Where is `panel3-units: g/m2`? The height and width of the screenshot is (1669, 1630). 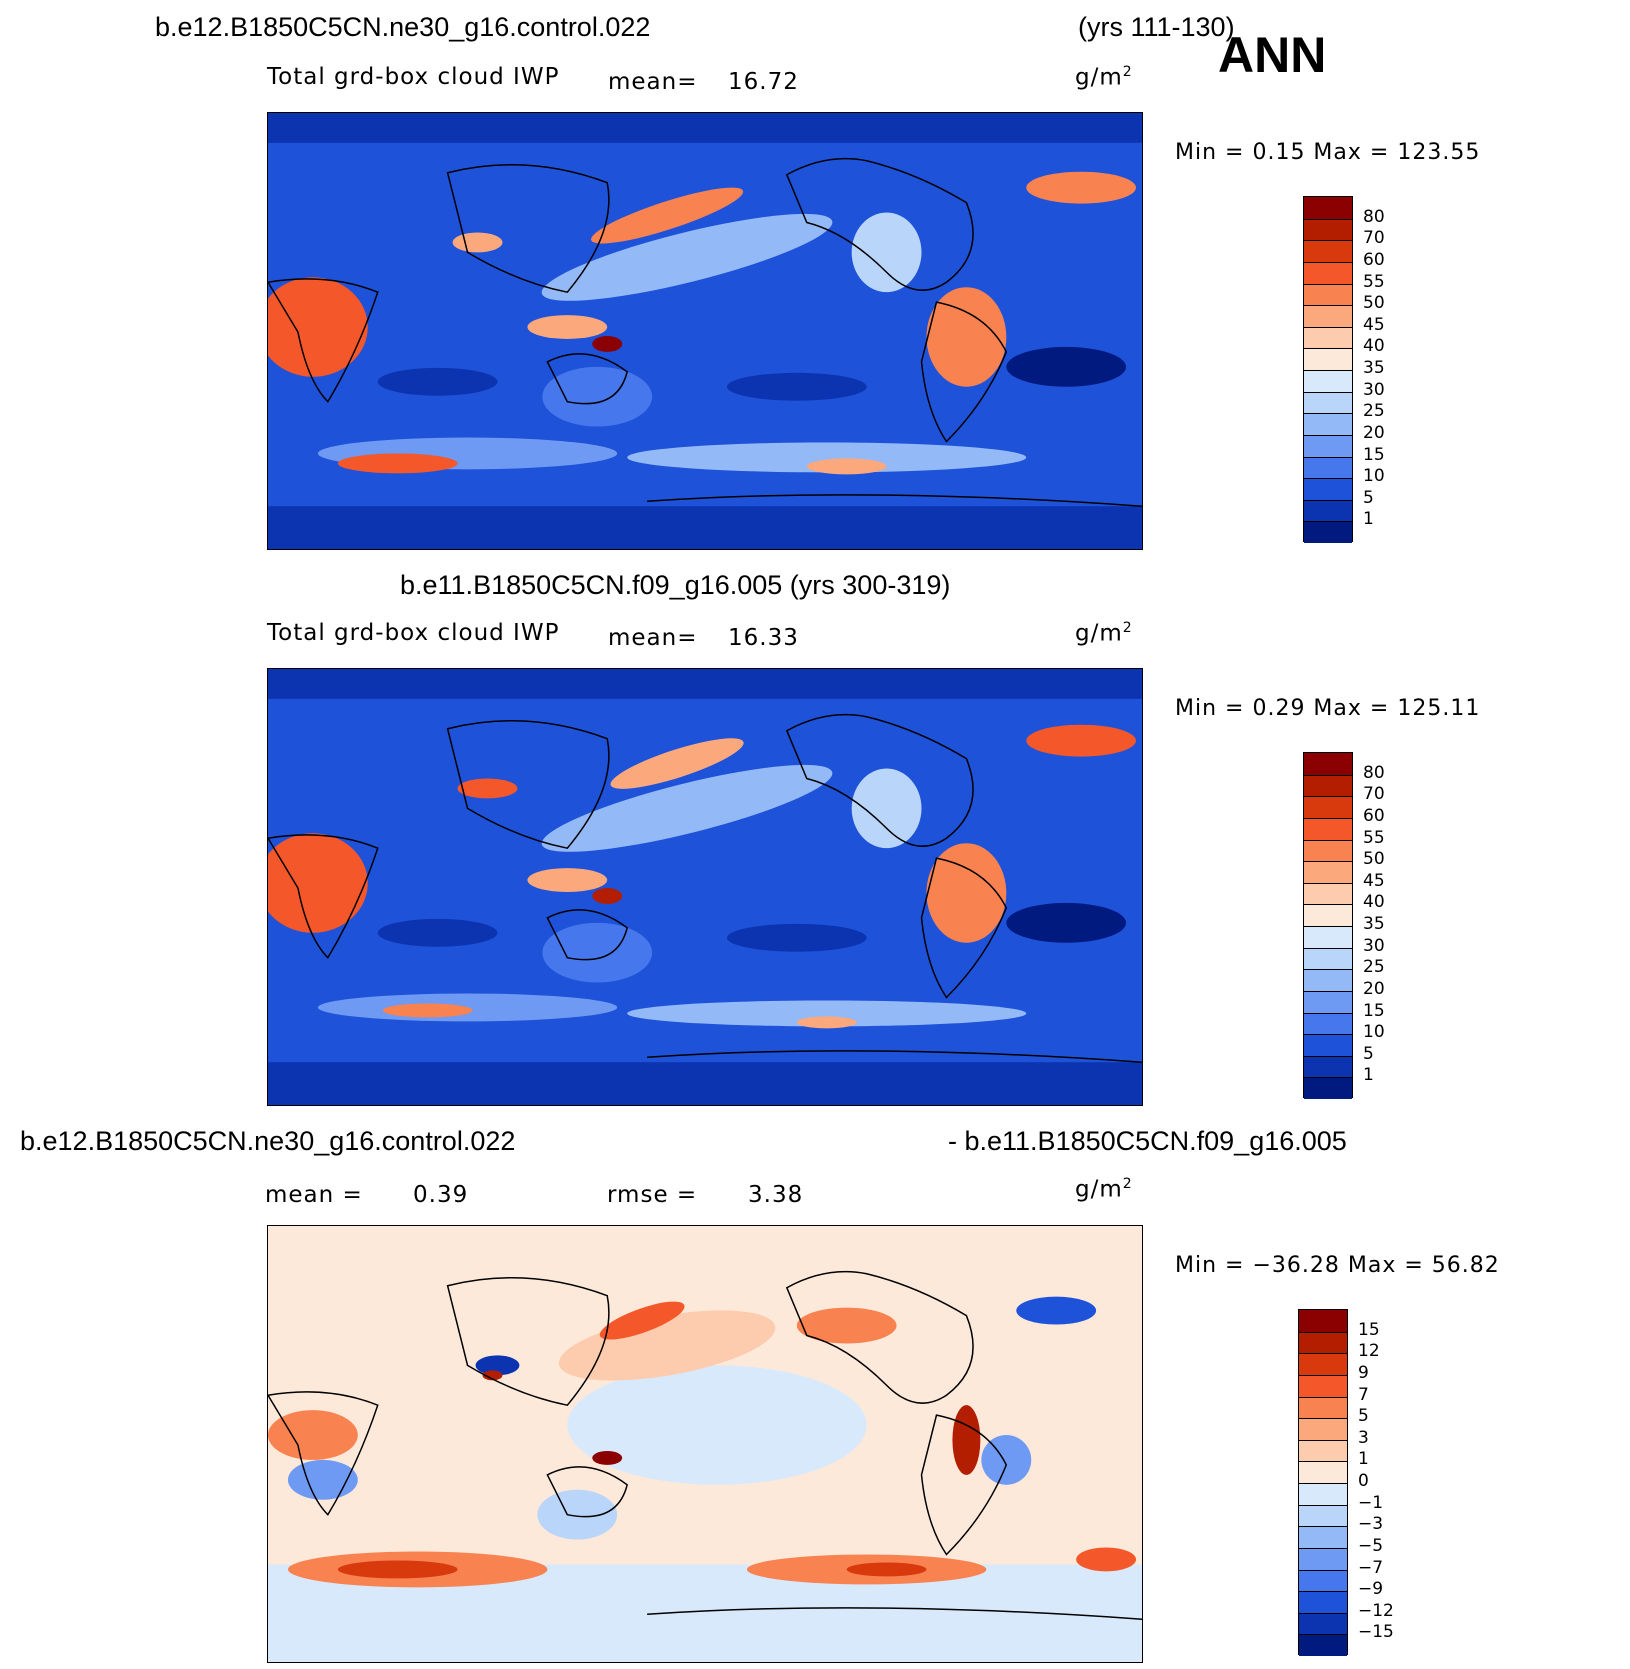 panel3-units: g/m2 is located at coordinates (1104, 1189).